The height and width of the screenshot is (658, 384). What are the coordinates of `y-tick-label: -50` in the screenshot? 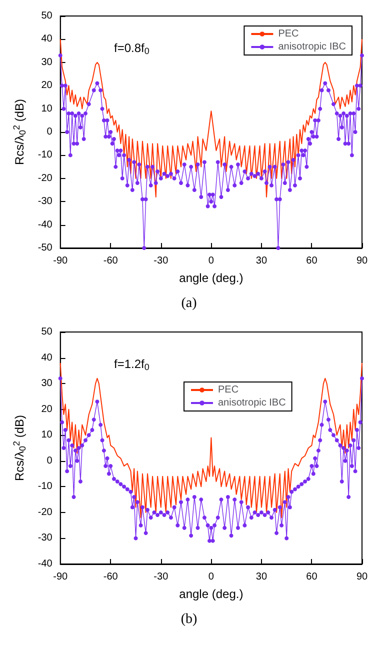 It's located at (45, 248).